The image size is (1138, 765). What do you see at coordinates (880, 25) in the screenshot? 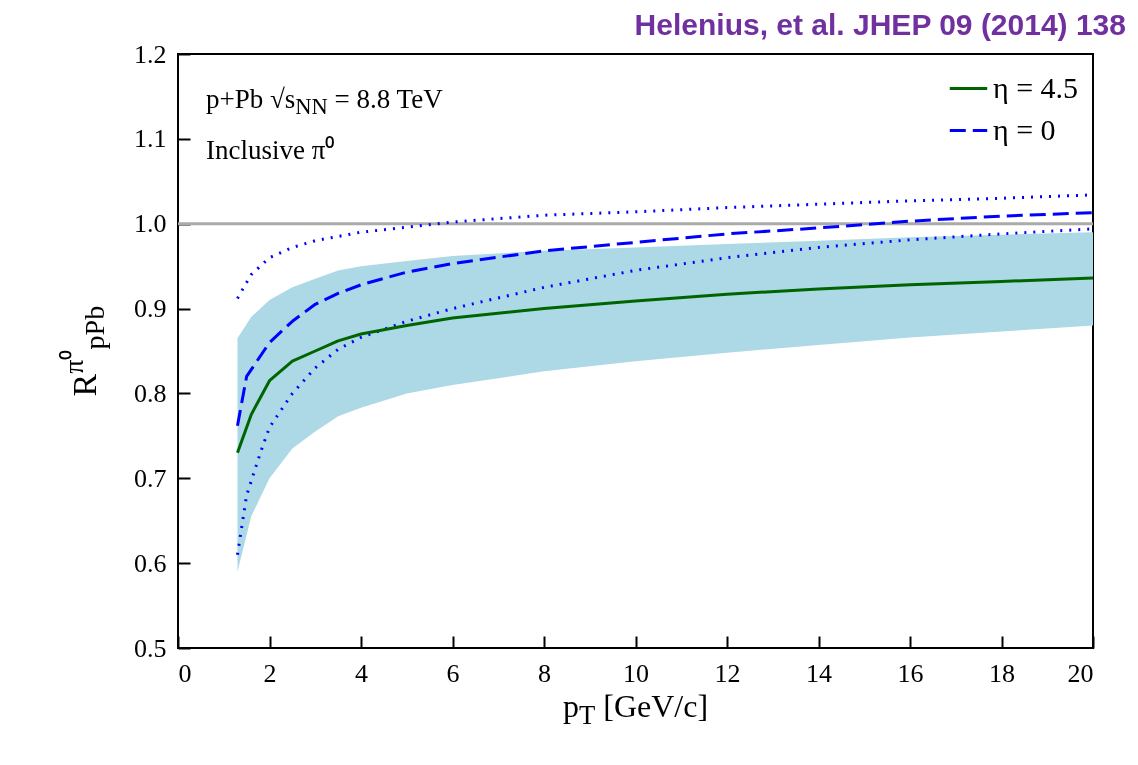
I see `text: Helenius, et al. JHEP 09 (2014) 138` at bounding box center [880, 25].